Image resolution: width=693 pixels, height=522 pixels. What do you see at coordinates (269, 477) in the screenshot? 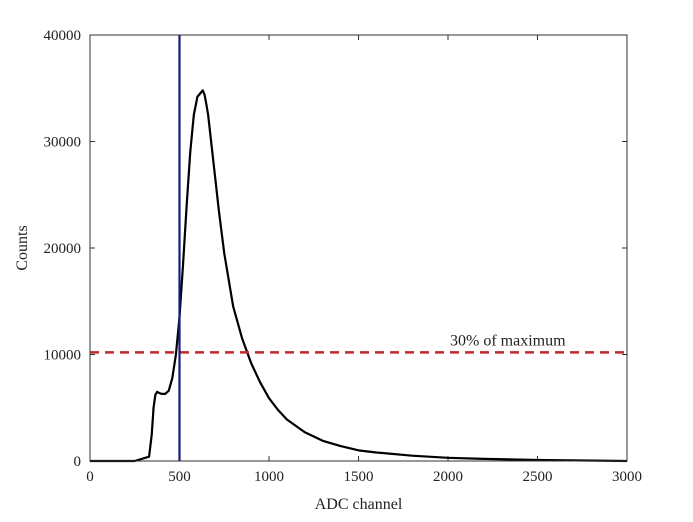
I see `x-tick-label: 1000` at bounding box center [269, 477].